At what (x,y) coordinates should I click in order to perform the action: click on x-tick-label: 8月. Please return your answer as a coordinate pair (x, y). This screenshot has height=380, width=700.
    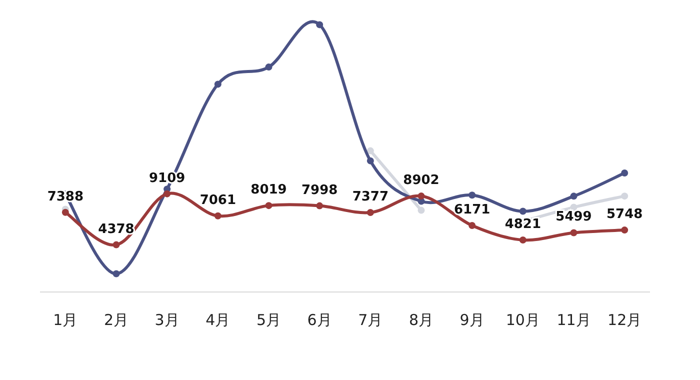
    Looking at the image, I should click on (421, 320).